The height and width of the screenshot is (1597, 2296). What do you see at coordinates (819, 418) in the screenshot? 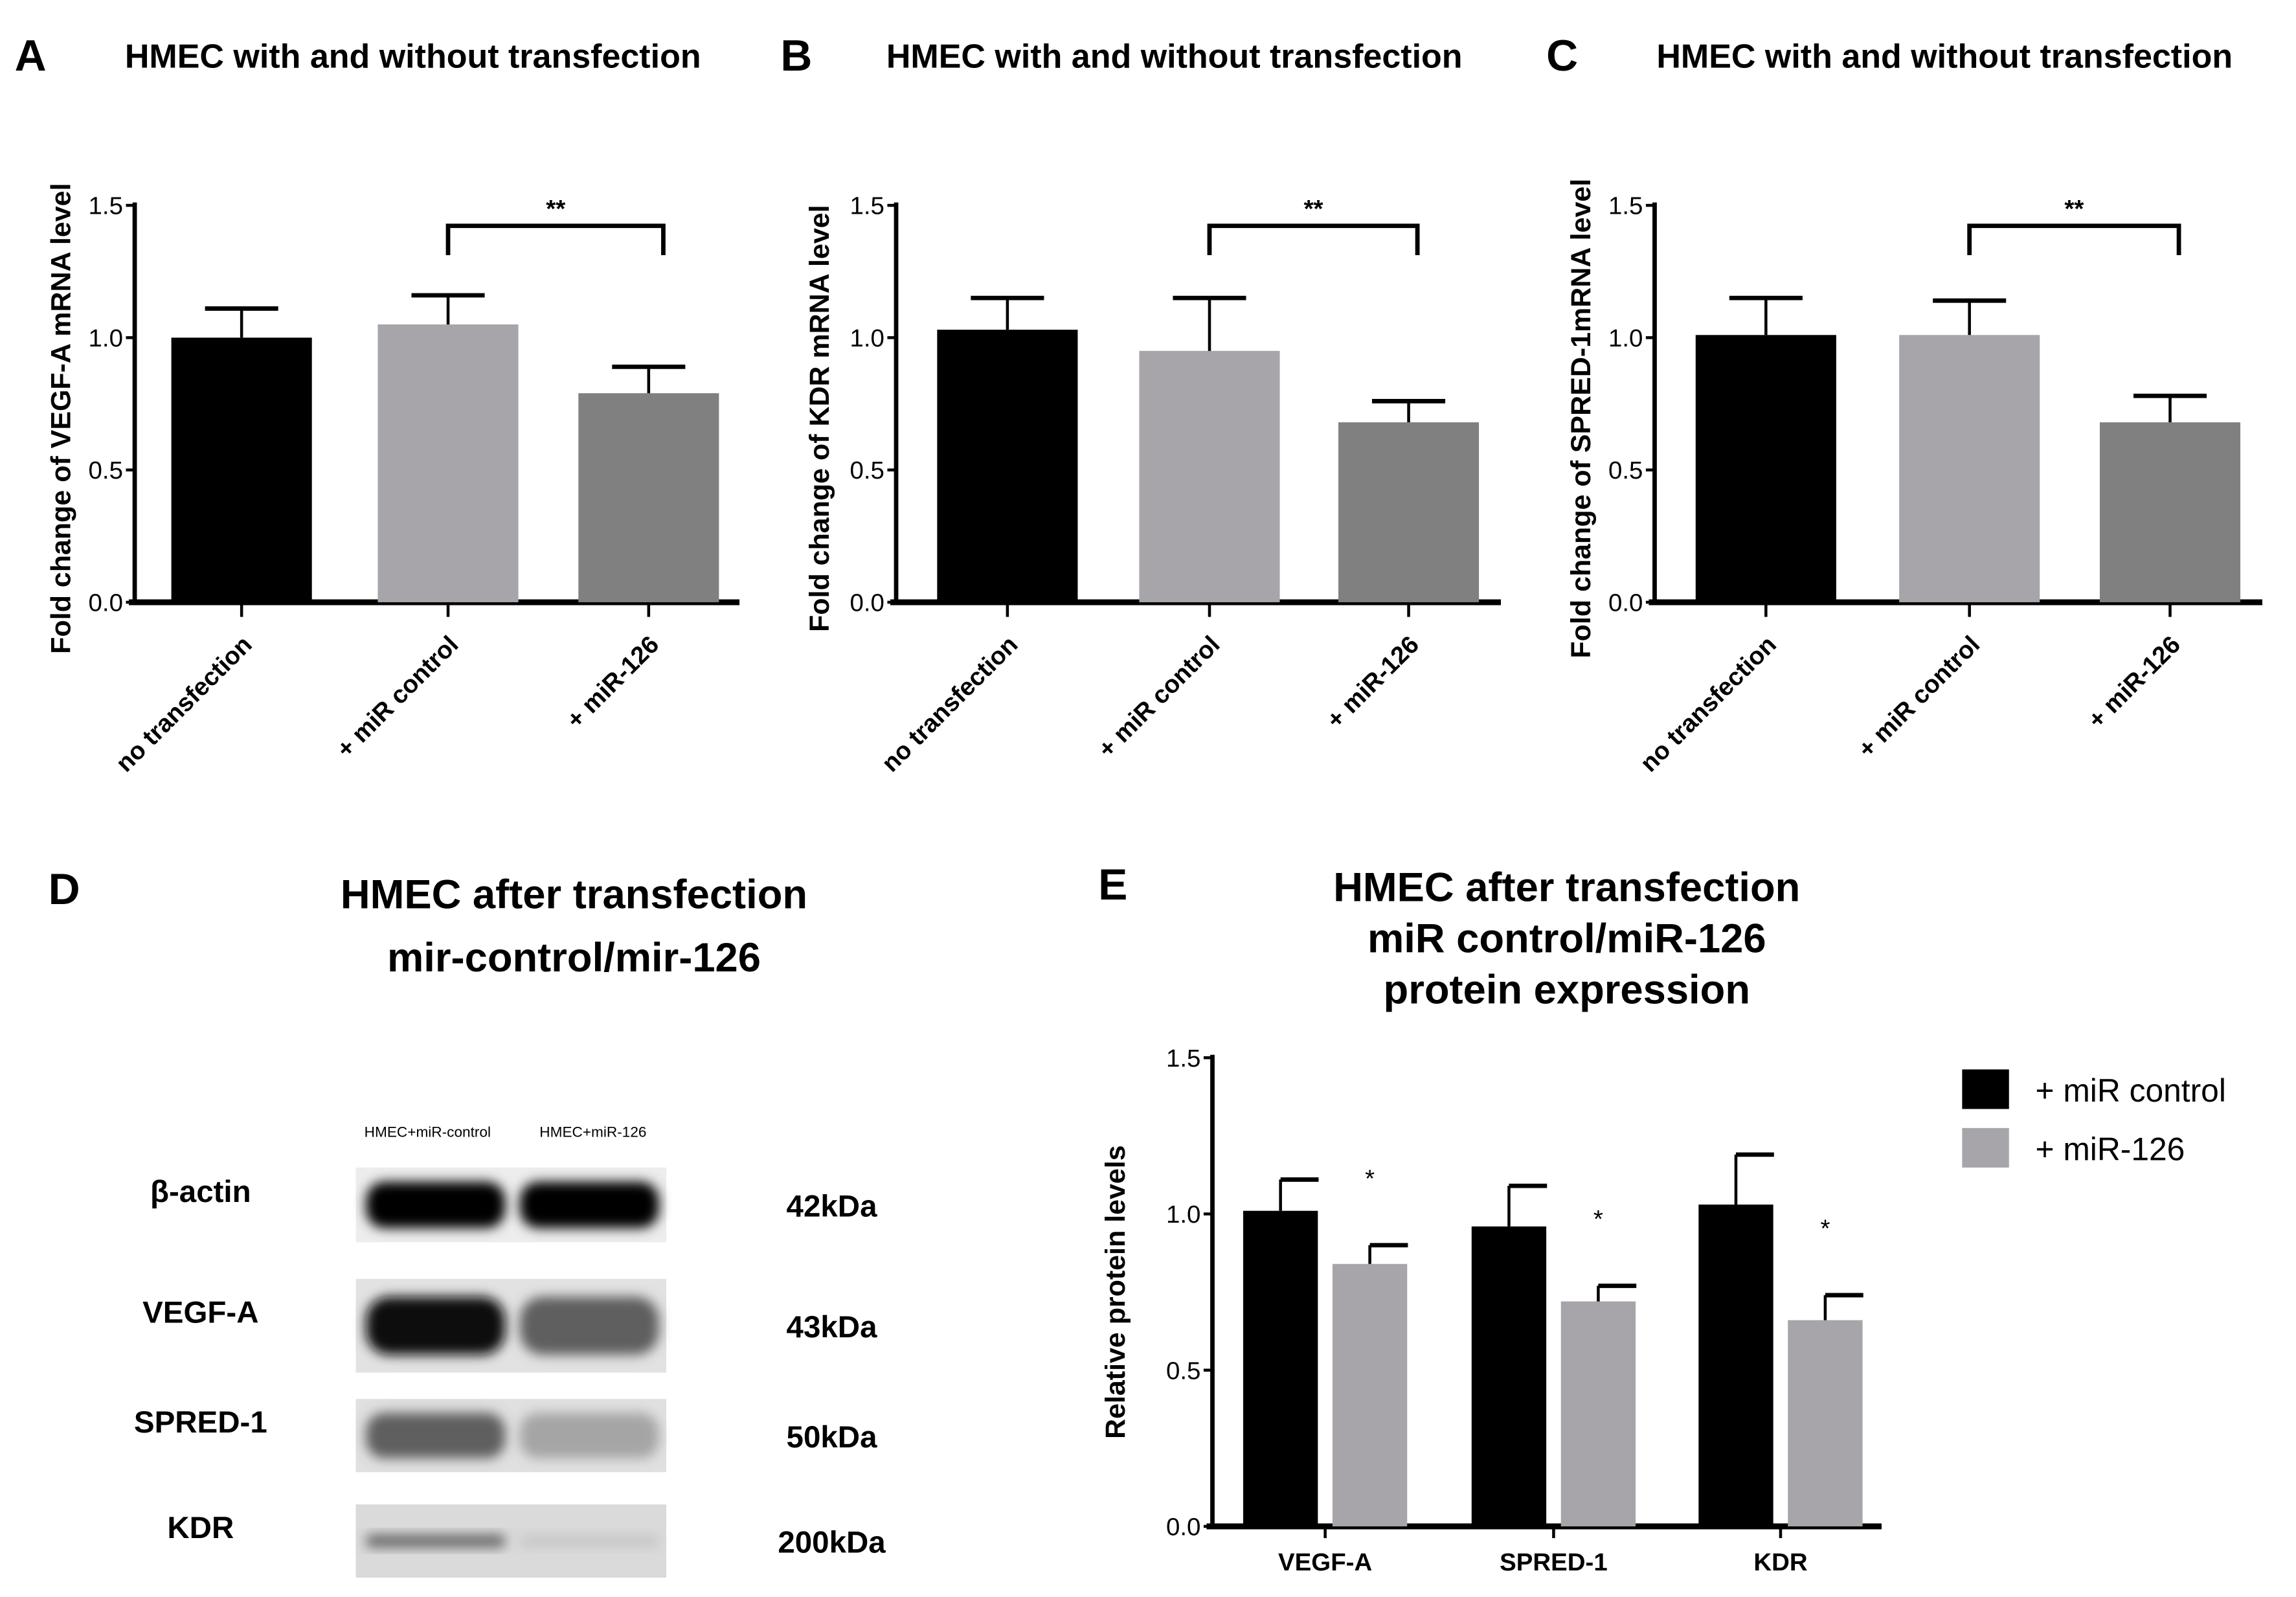
I see `y-axis-label: Fold change of KDR mRNA level` at bounding box center [819, 418].